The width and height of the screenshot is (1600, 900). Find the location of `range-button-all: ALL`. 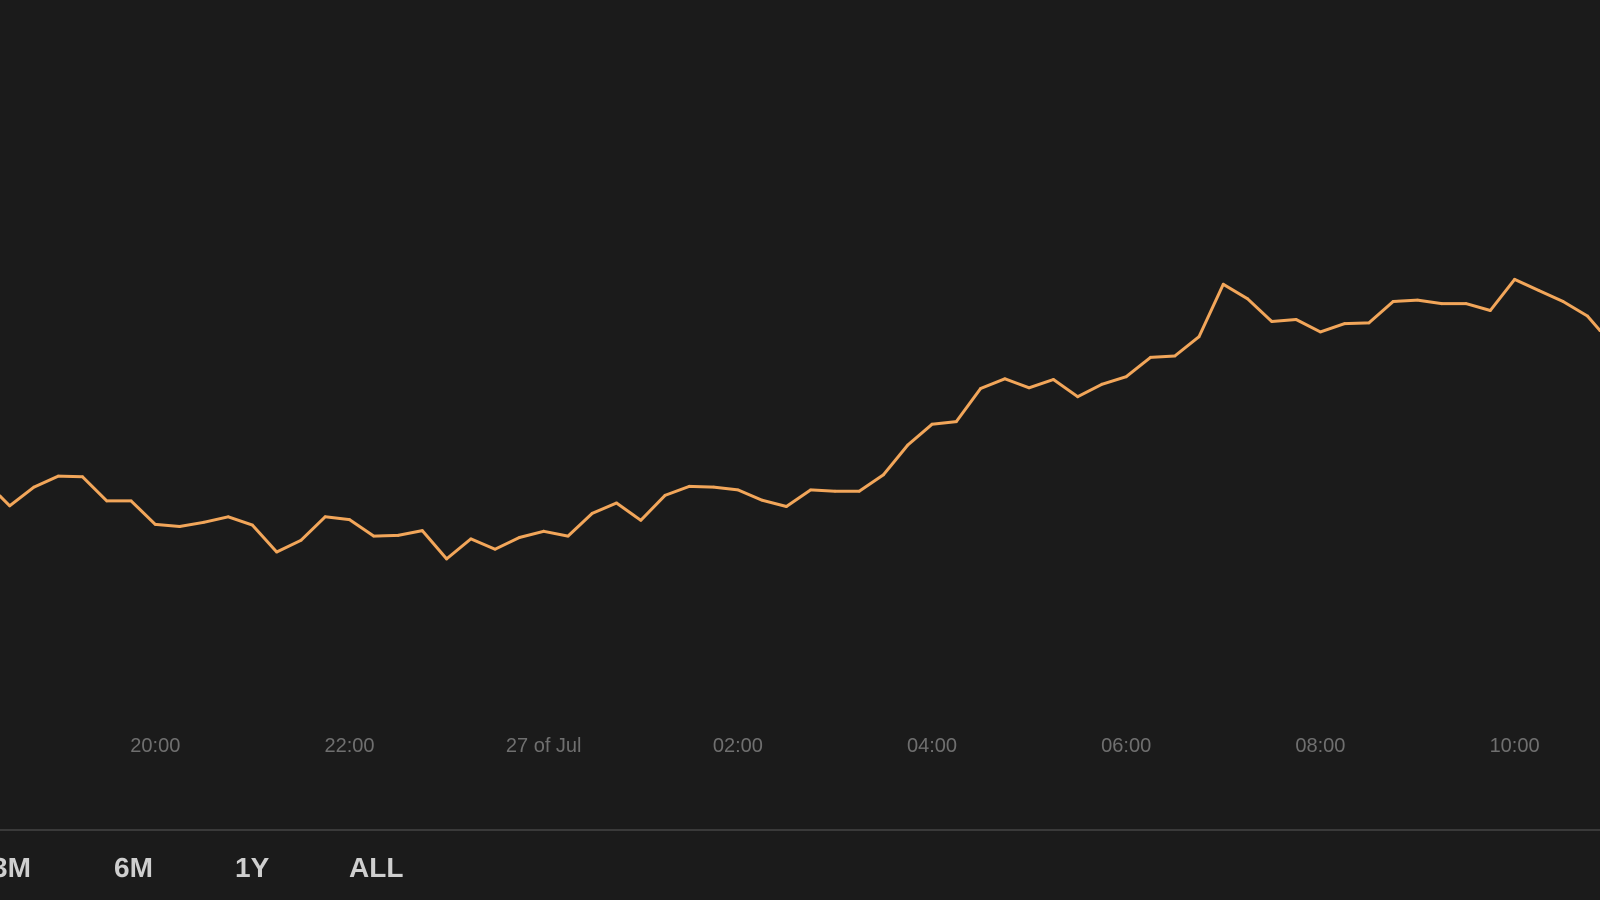

range-button-all: ALL is located at coordinates (376, 868).